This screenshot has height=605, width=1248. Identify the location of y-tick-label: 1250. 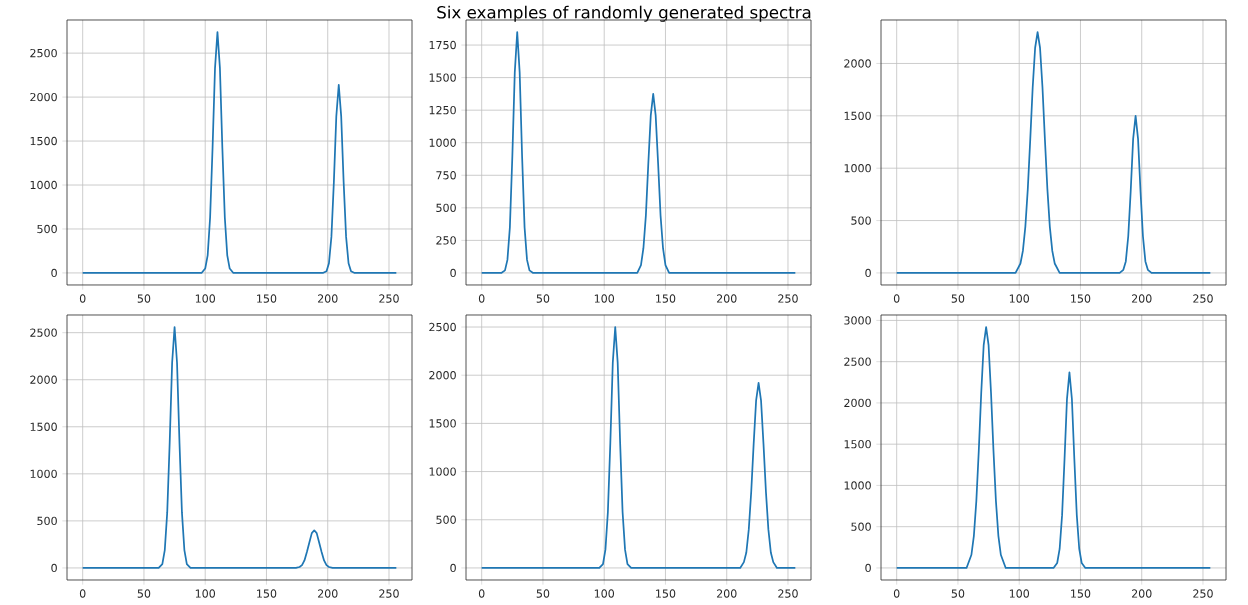
(442, 110).